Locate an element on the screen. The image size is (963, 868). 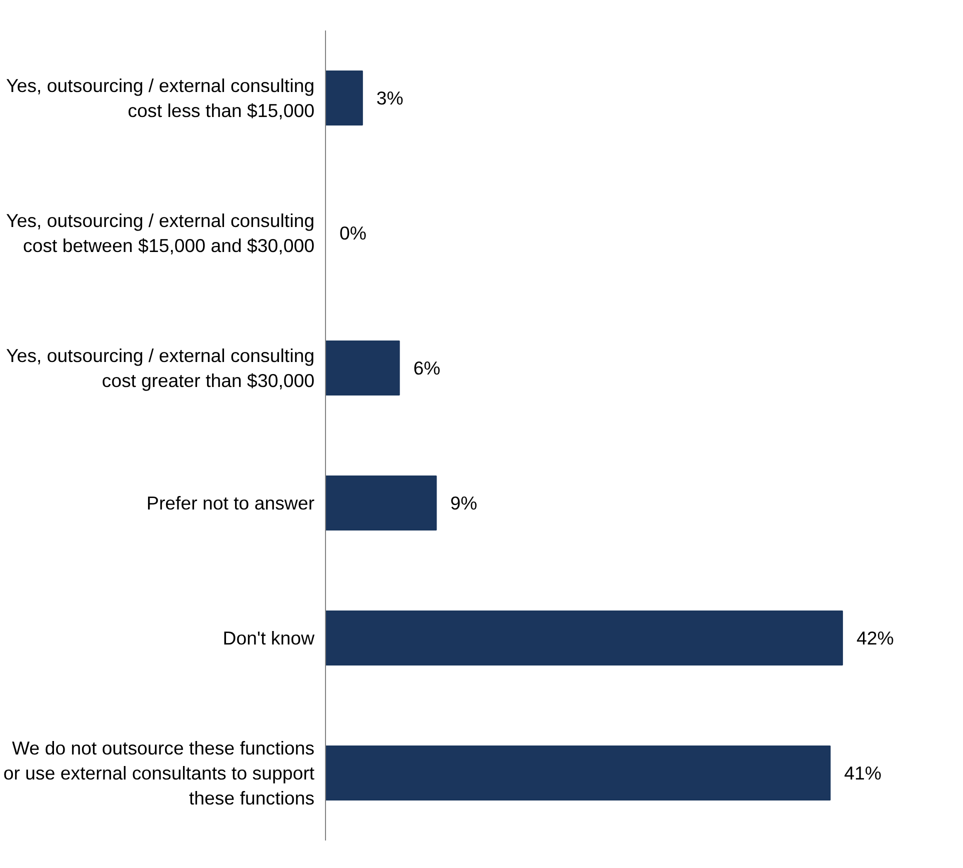
y-tick-label: Yes, outsourcing / external consulting cost less than $15,000 is located at coordinates (160, 98).